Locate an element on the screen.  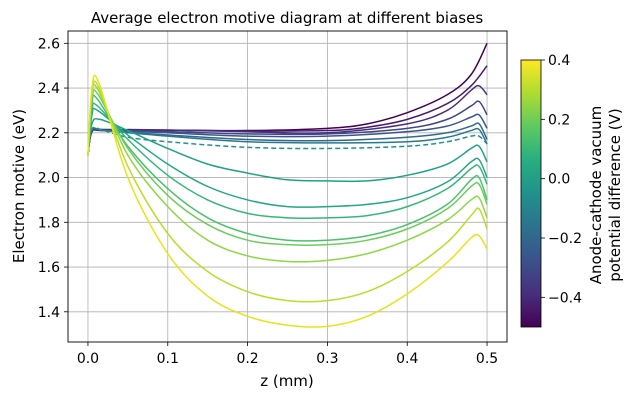
x-tick-label: 0.5 is located at coordinates (487, 359).